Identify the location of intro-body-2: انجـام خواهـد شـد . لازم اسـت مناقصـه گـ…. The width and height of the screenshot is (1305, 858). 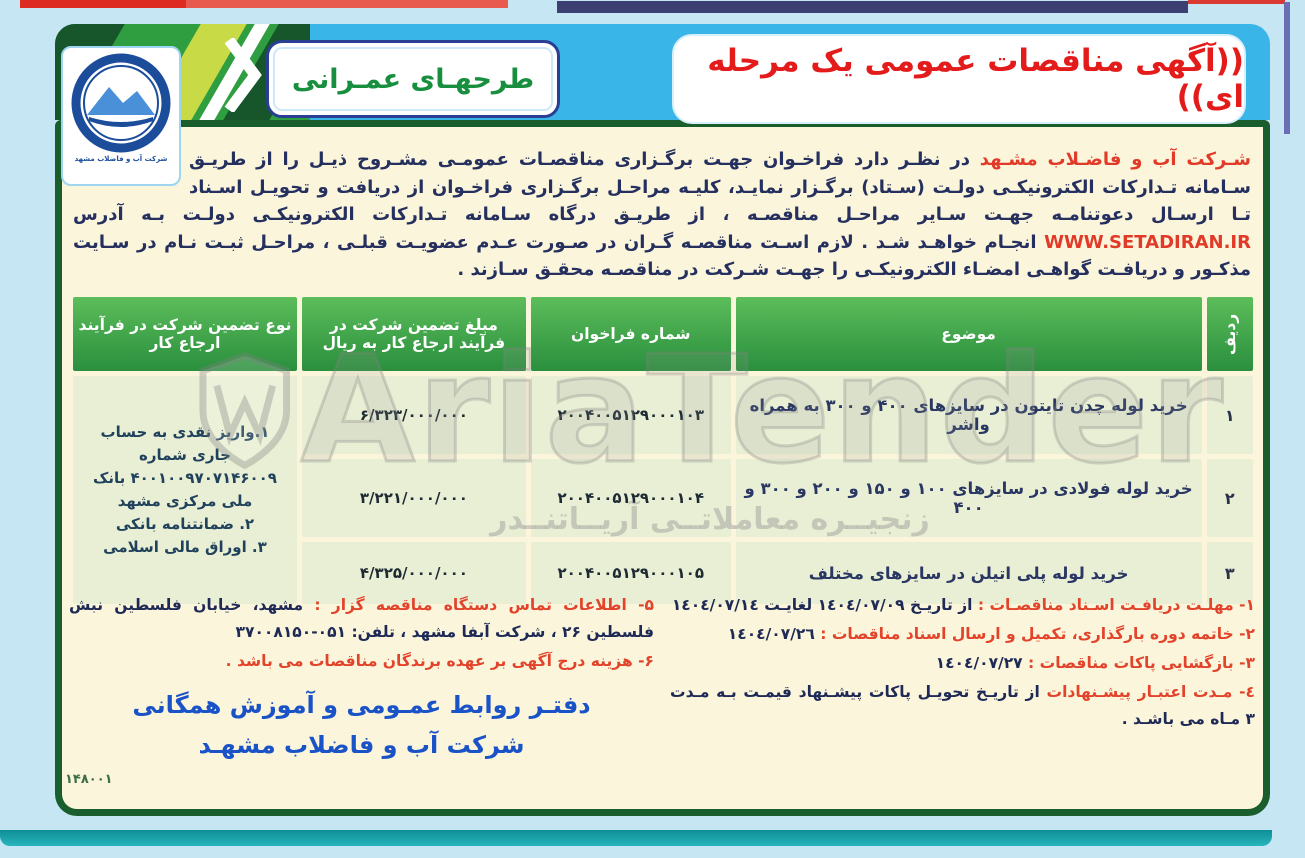
(662, 256).